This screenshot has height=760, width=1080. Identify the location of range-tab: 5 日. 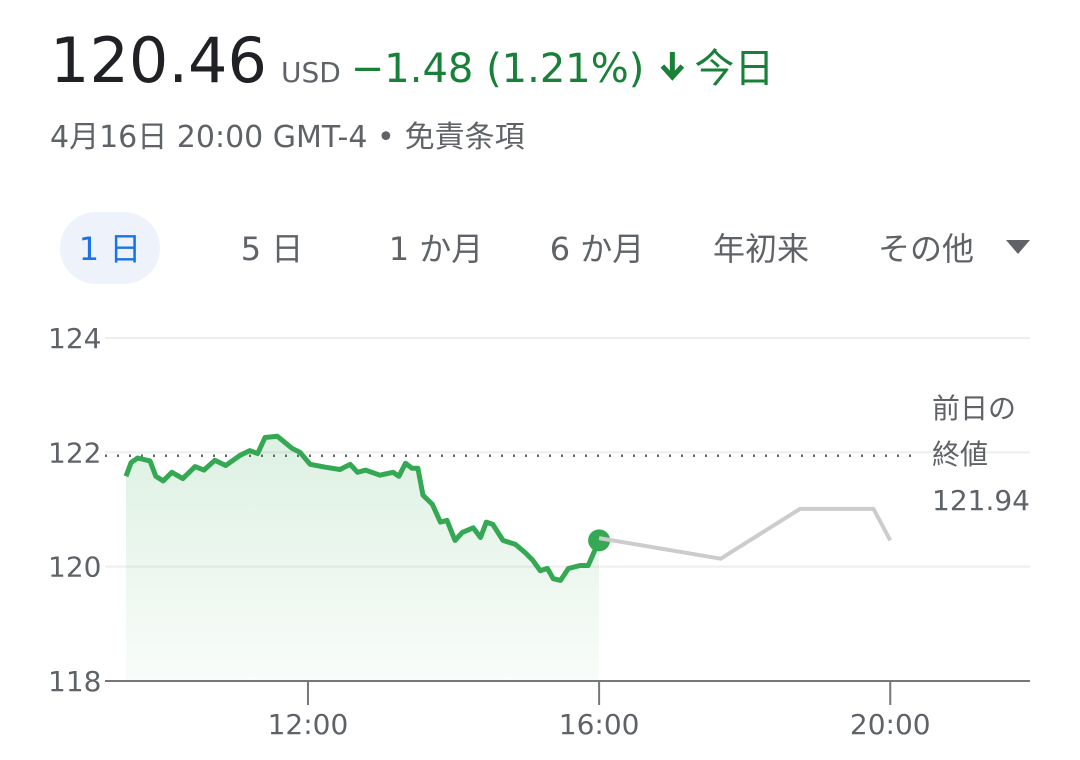
(272, 249).